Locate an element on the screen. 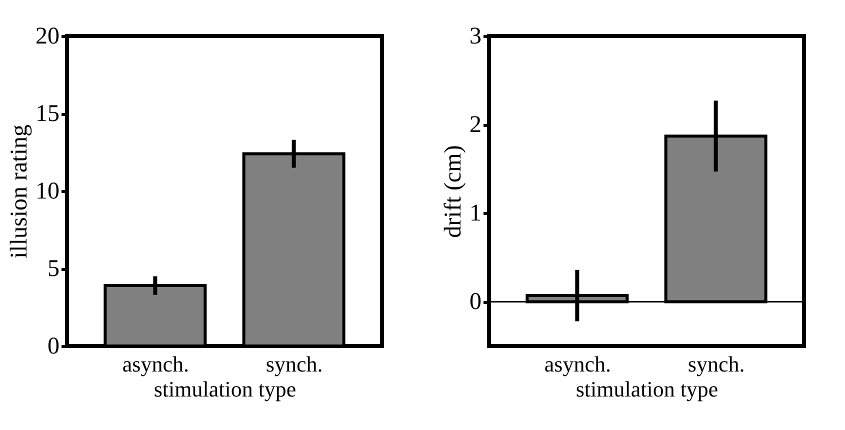  y-tick-label: 20 is located at coordinates (48, 37).